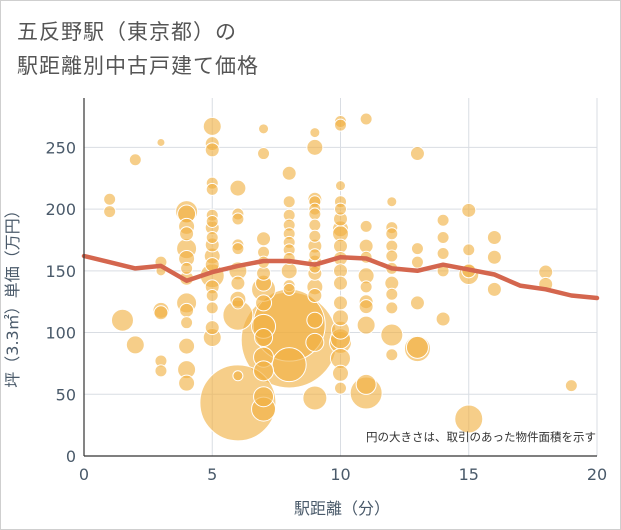  What do you see at coordinates (212, 474) in the screenshot?
I see `x-tick-label: 5` at bounding box center [212, 474].